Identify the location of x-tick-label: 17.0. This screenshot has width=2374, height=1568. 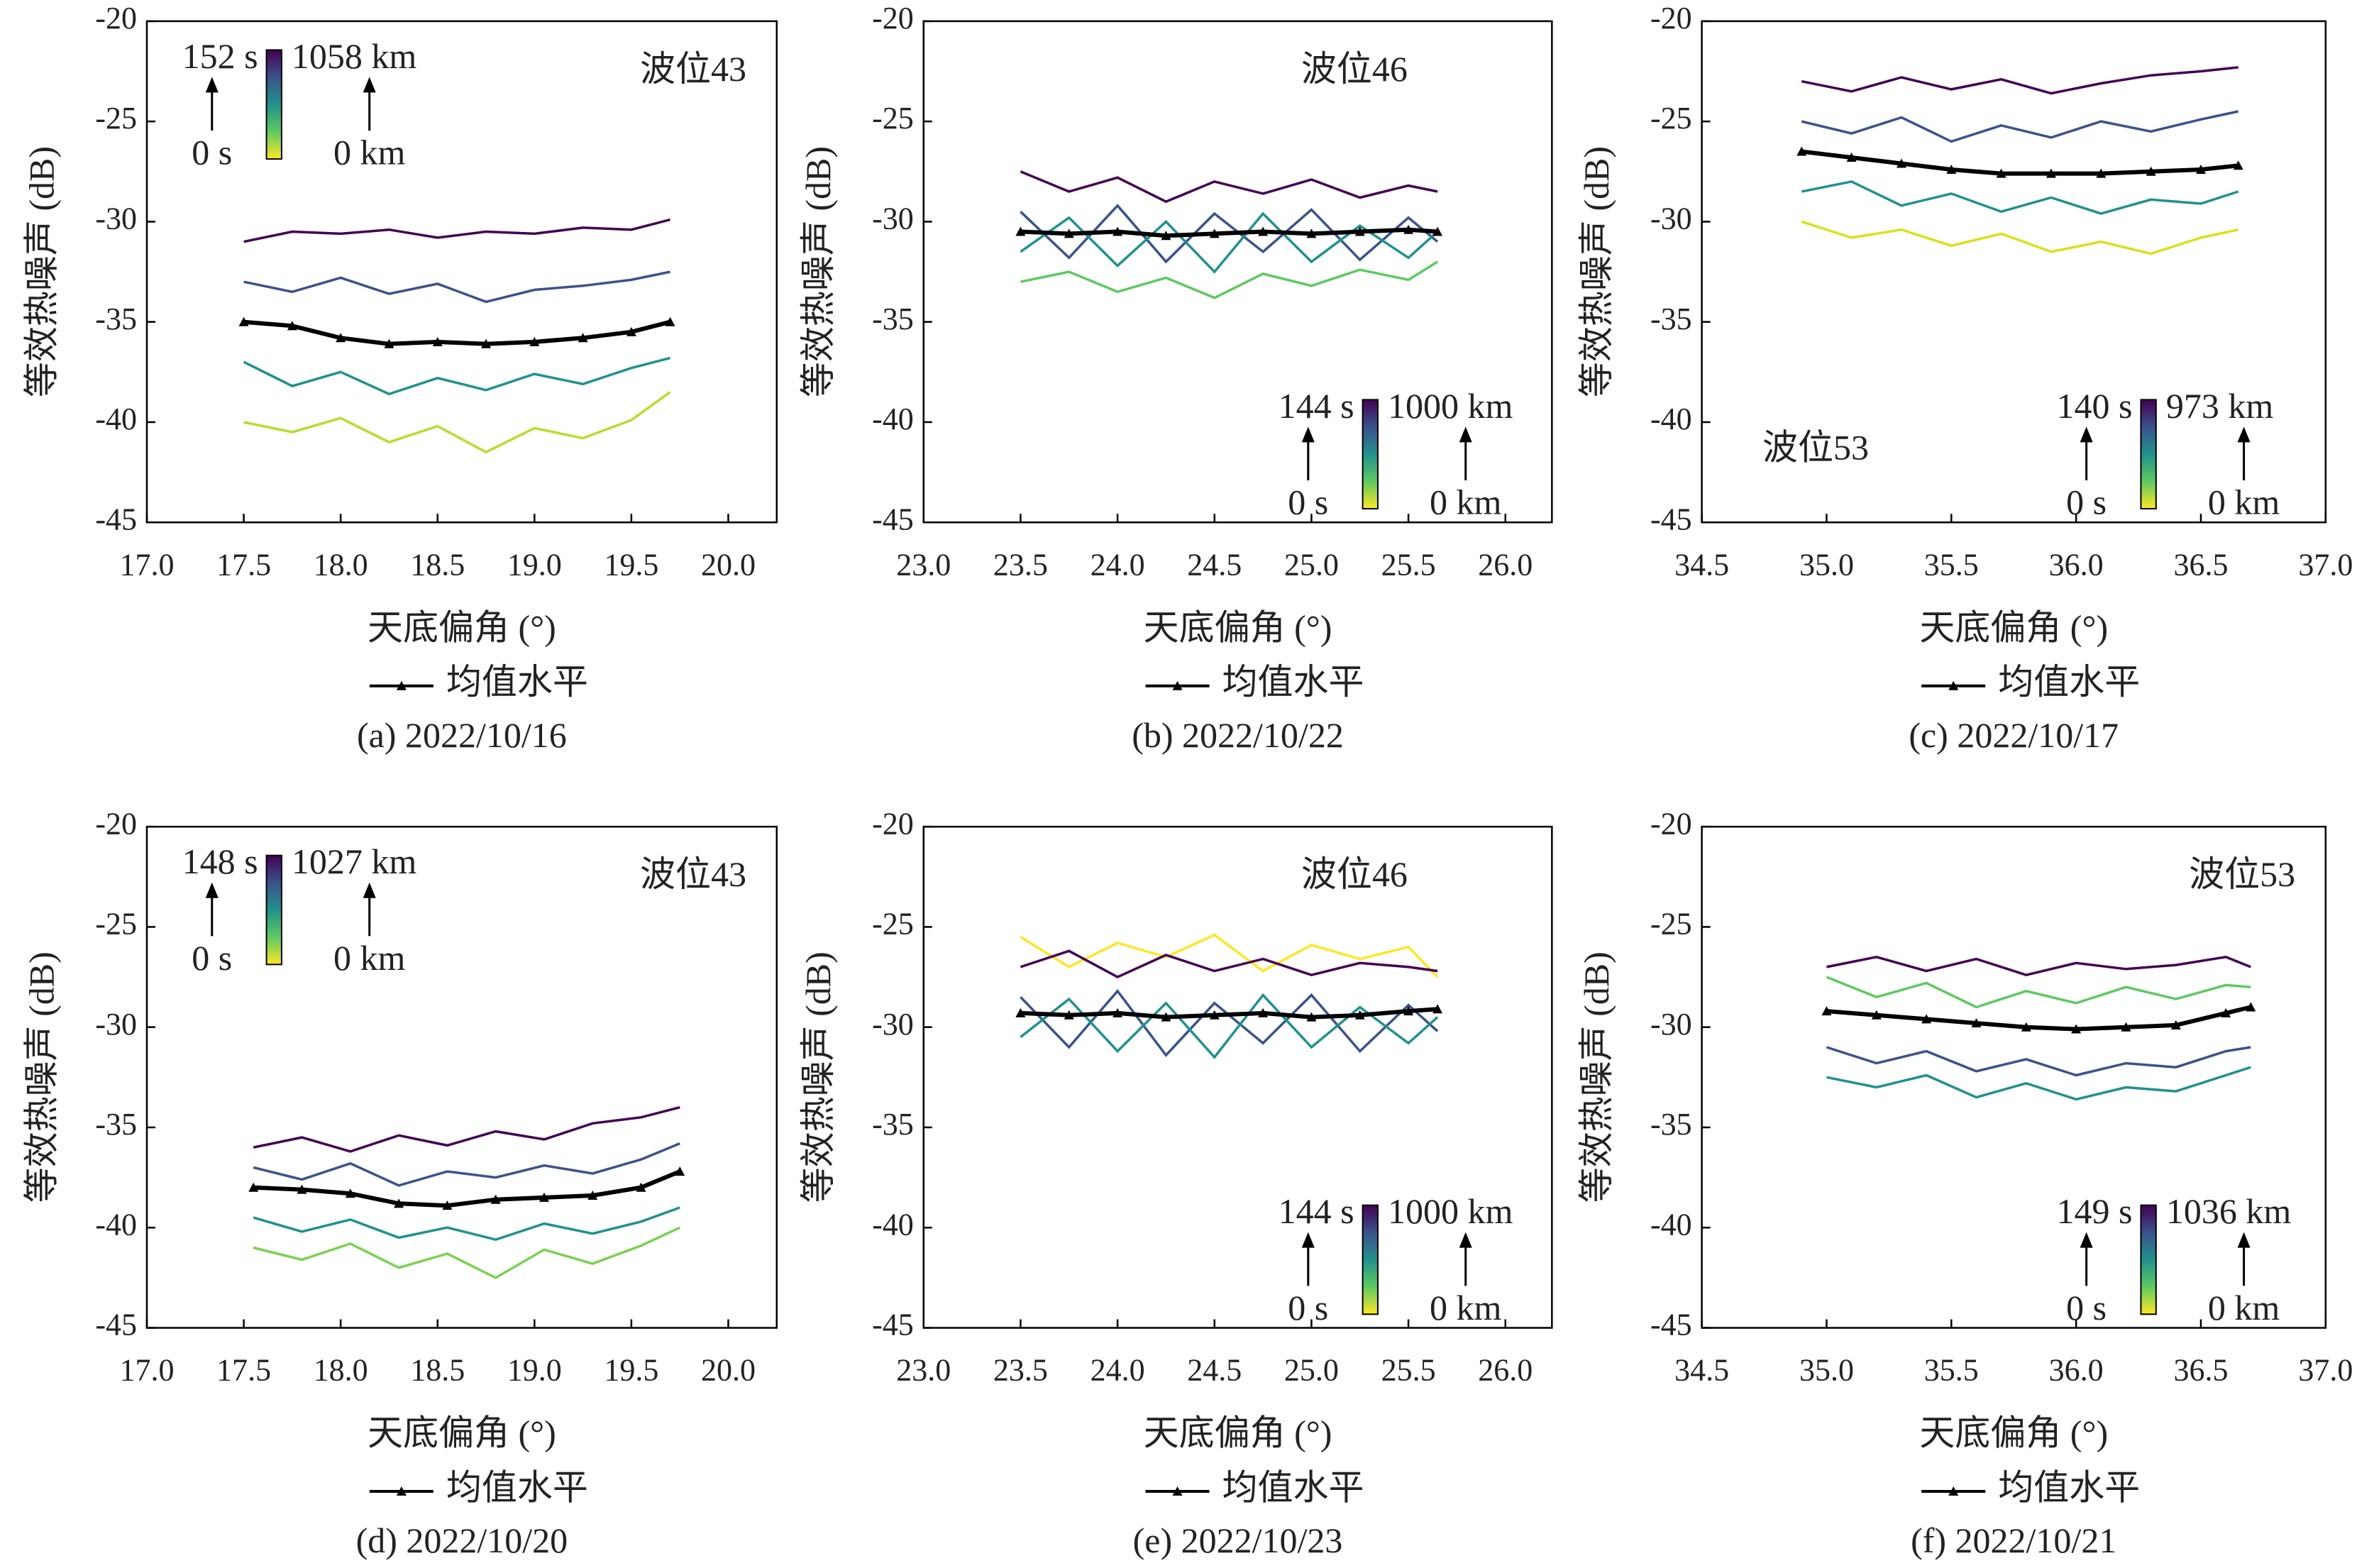
(146, 1370).